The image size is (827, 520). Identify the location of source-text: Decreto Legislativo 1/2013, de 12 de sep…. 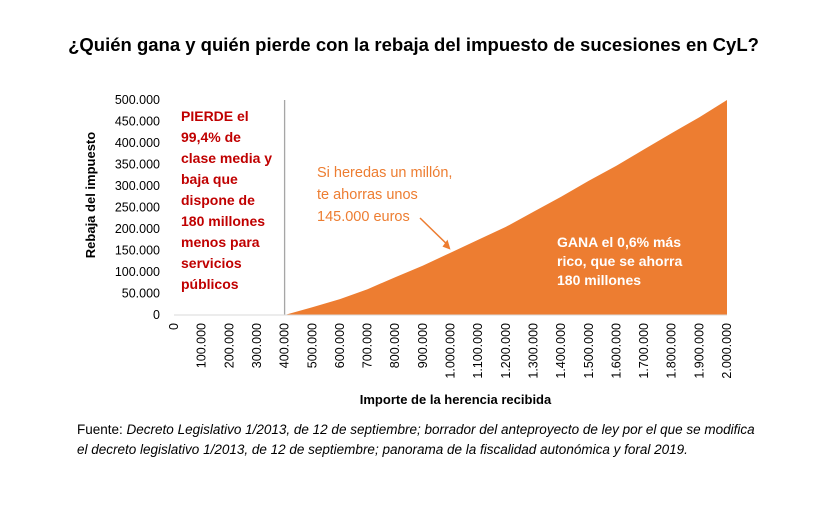
(416, 439).